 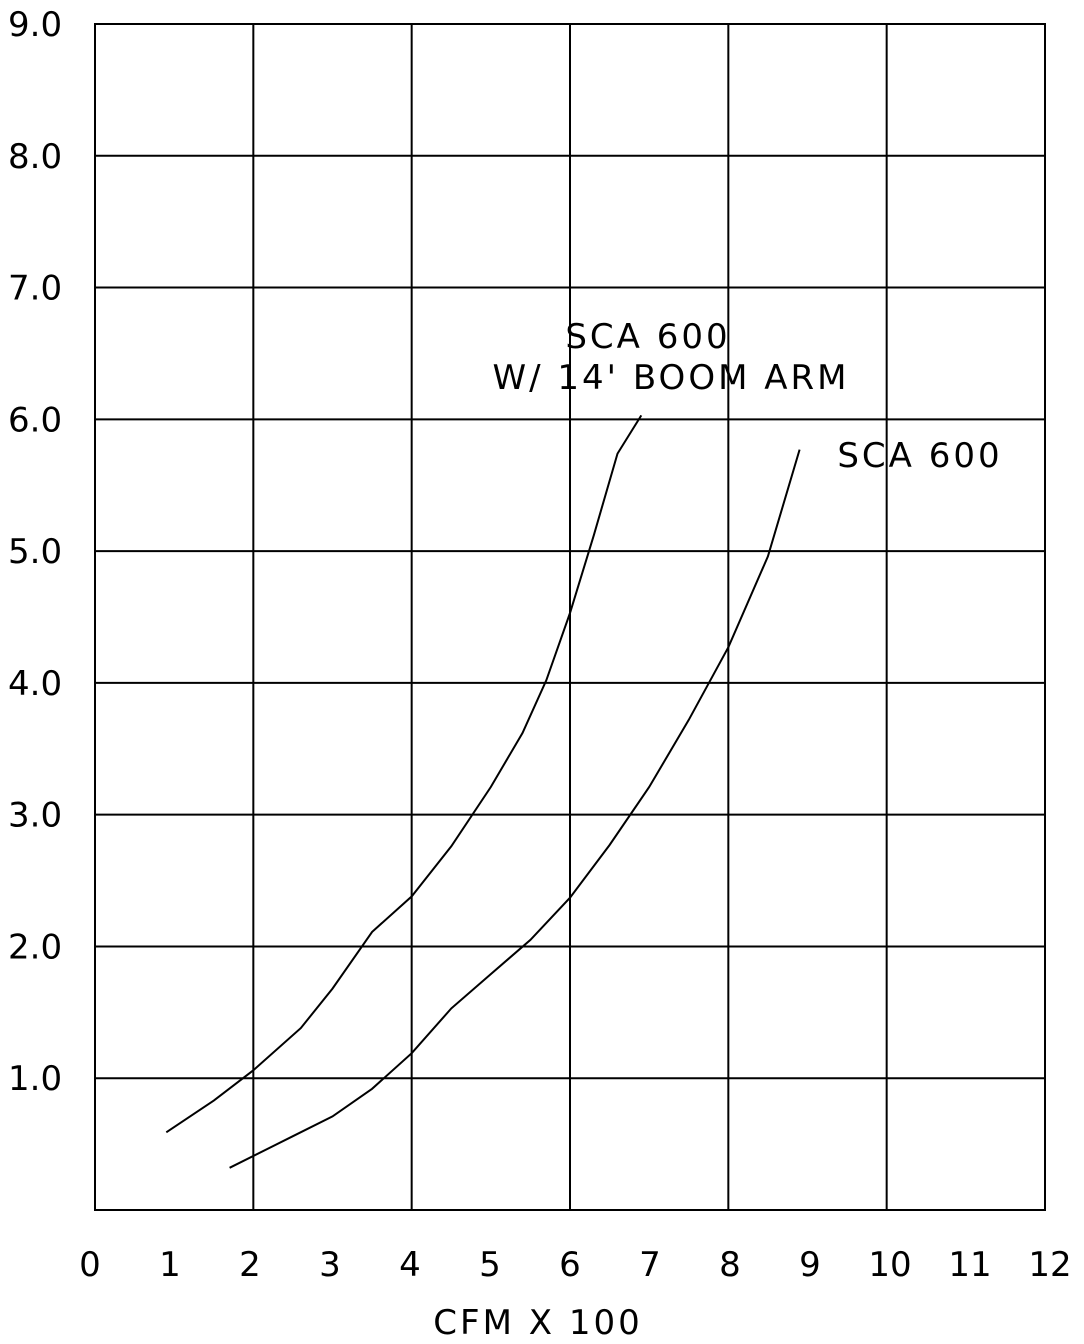 What do you see at coordinates (90, 1265) in the screenshot?
I see `x-tick-label: 0` at bounding box center [90, 1265].